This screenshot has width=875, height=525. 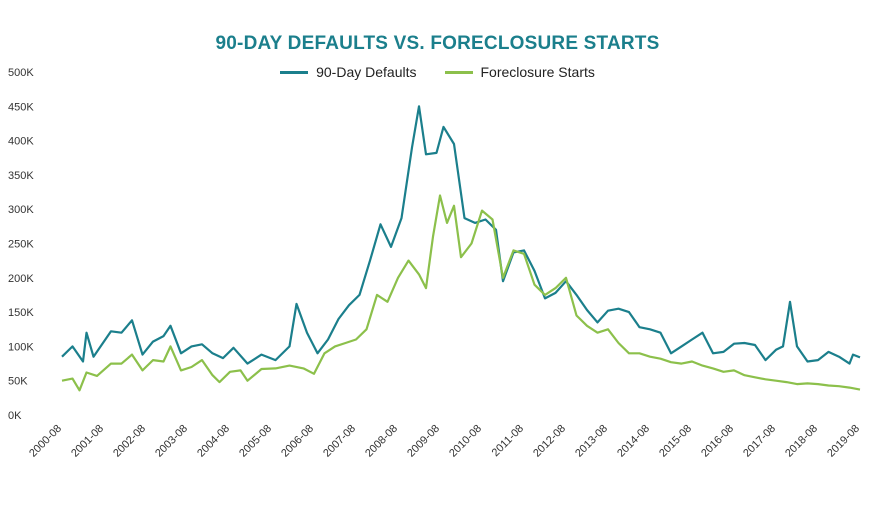 I want to click on x-tick-label: 2006-08, so click(x=297, y=441).